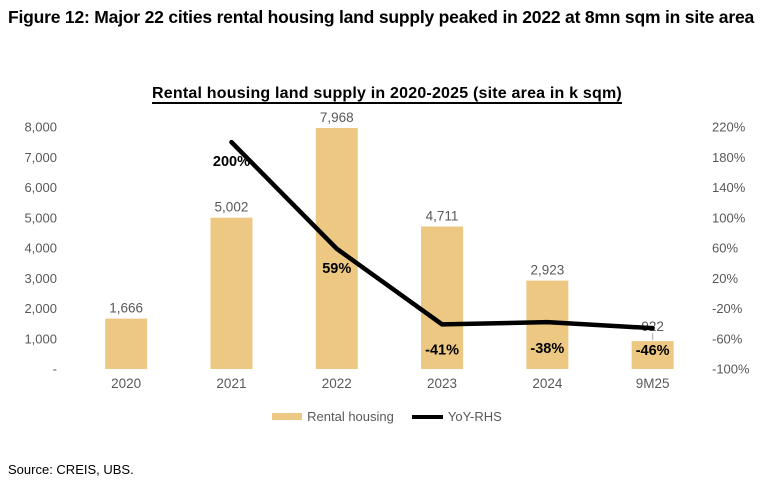 The width and height of the screenshot is (774, 485). Describe the element at coordinates (40, 127) in the screenshot. I see `left-axis-tick-label: 8,000` at that location.